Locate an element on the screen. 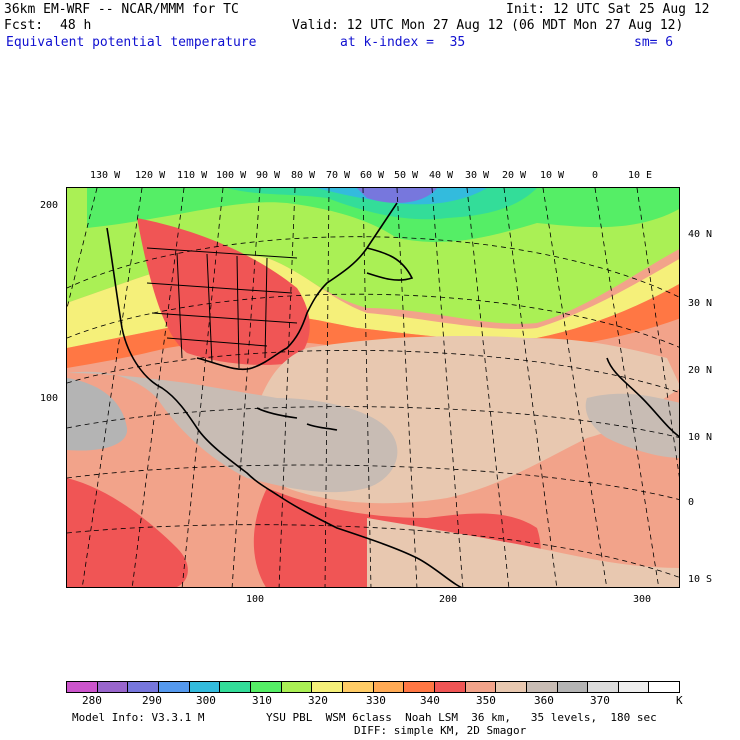  forecast-hours: 48 h is located at coordinates (76, 25).